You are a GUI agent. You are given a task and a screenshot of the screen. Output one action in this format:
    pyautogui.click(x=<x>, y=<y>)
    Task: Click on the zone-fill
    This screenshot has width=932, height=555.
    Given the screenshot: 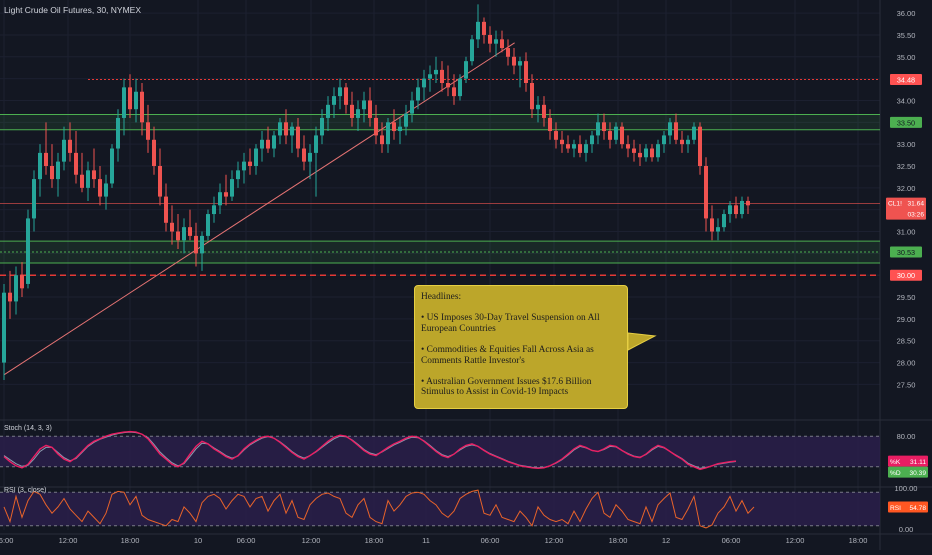 What is the action you would take?
    pyautogui.click(x=440, y=122)
    